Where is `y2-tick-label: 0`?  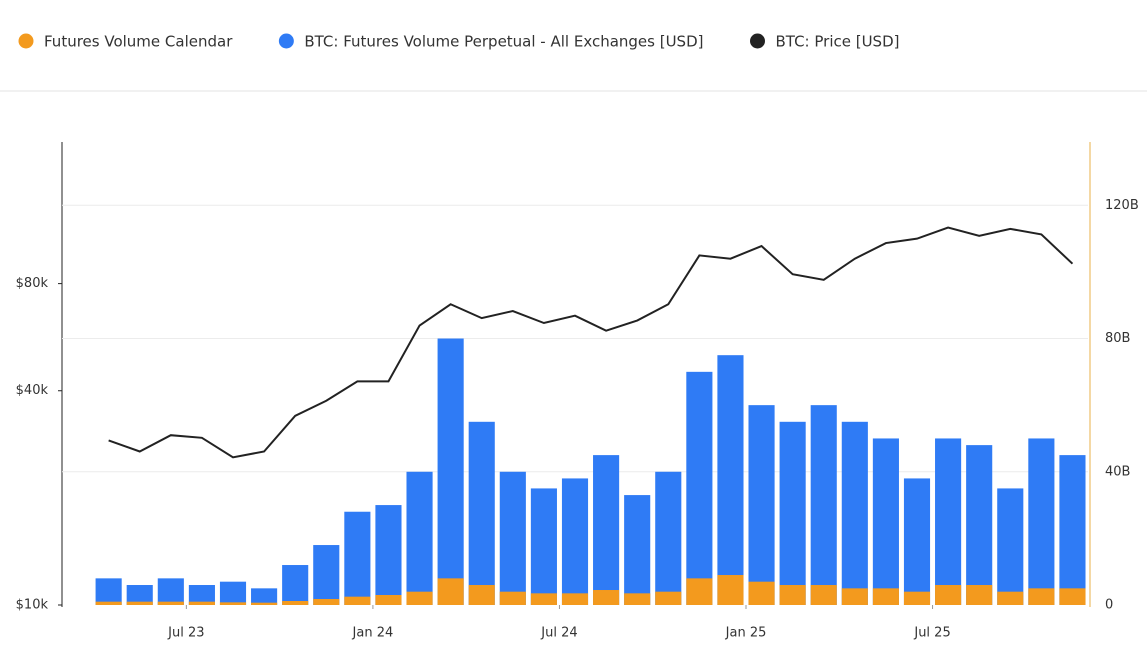
y2-tick-label: 0 is located at coordinates (1109, 605).